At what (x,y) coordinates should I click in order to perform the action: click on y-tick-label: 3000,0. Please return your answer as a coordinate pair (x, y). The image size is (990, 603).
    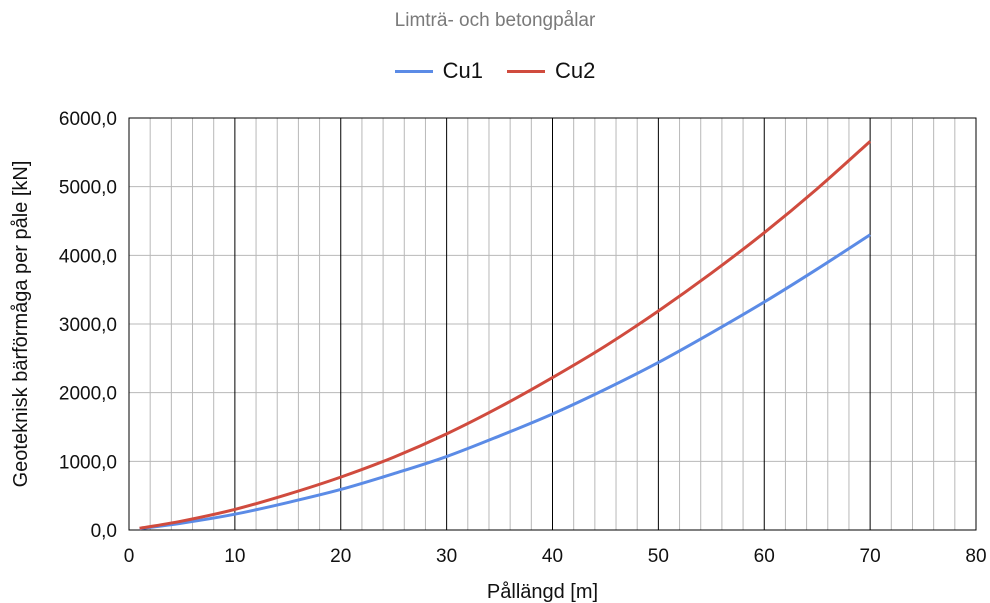
    Looking at the image, I should click on (88, 325).